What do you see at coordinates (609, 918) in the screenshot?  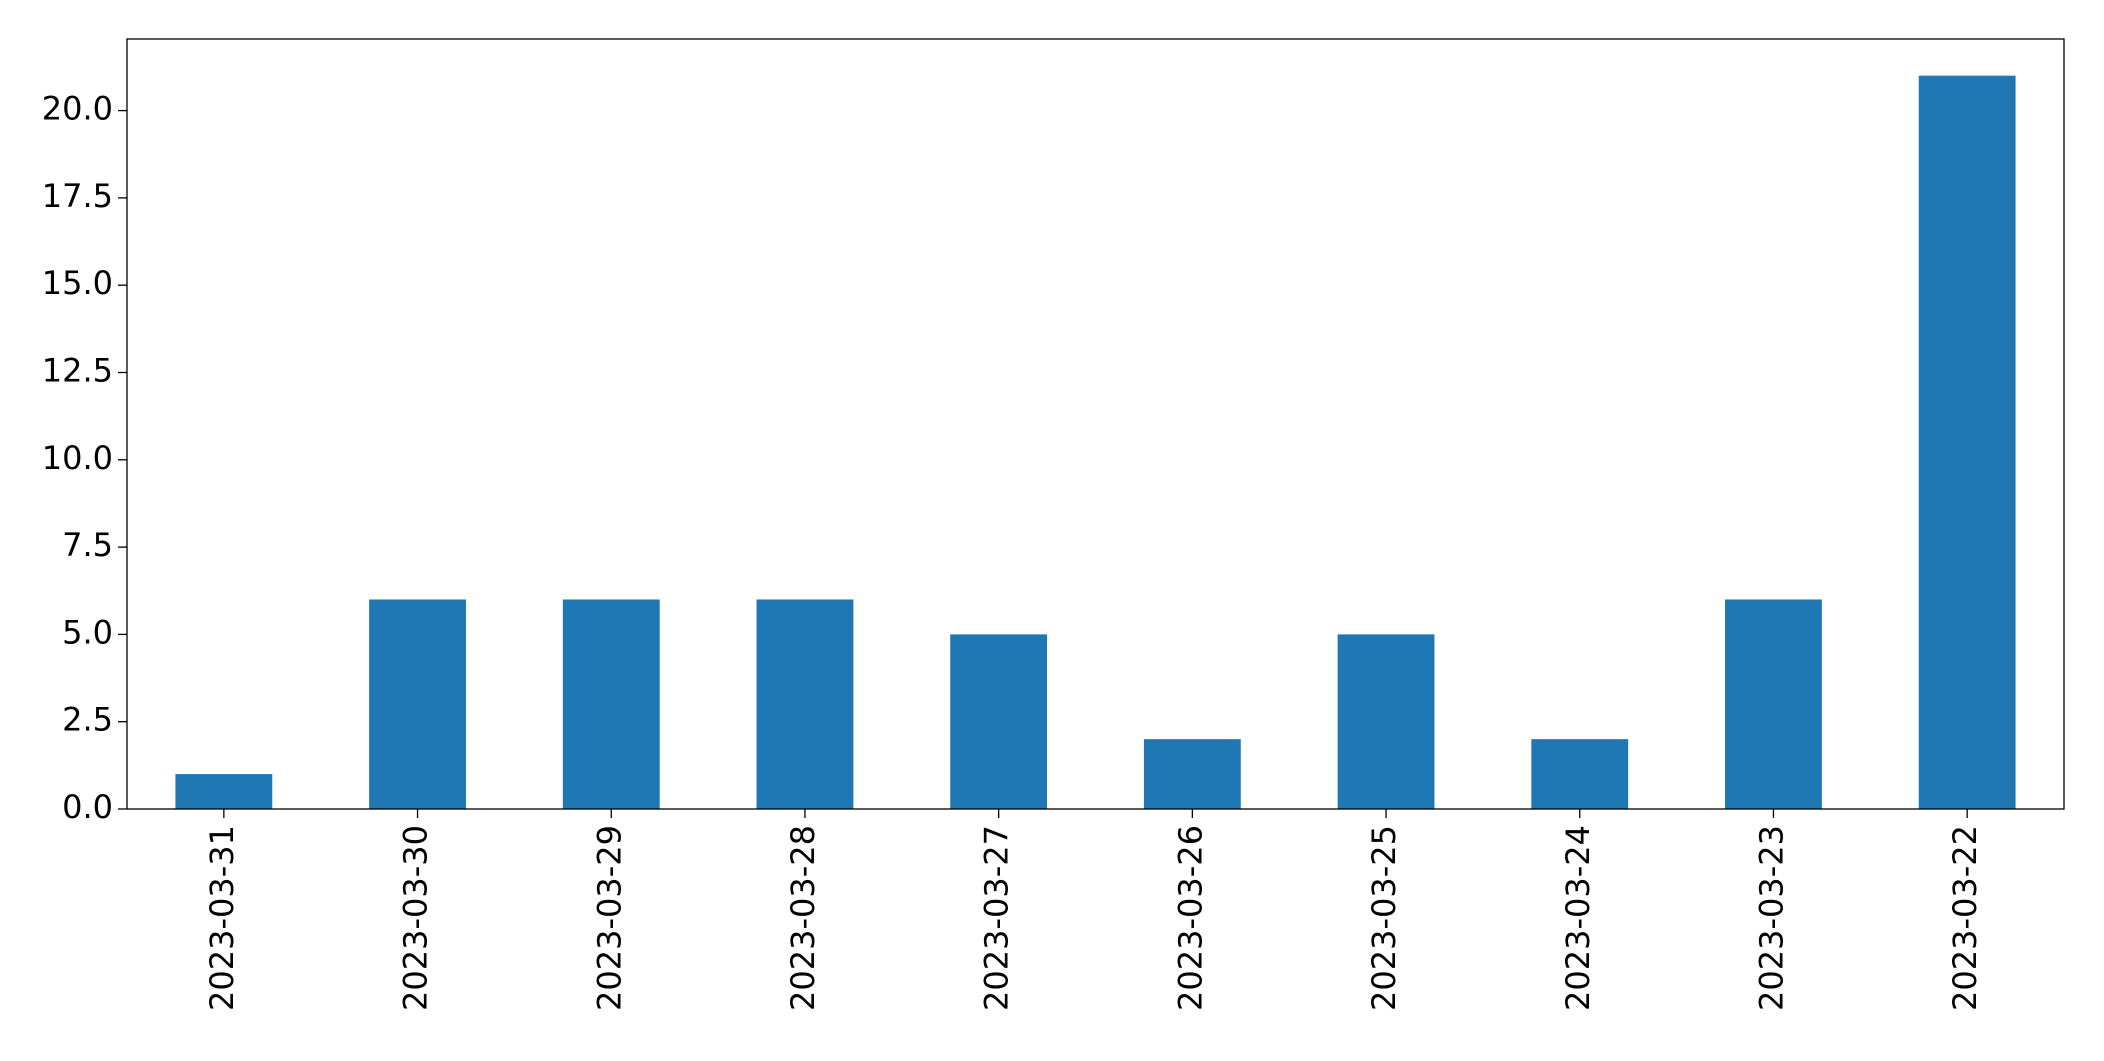 I see `x-tick-label: 2023-03-29` at bounding box center [609, 918].